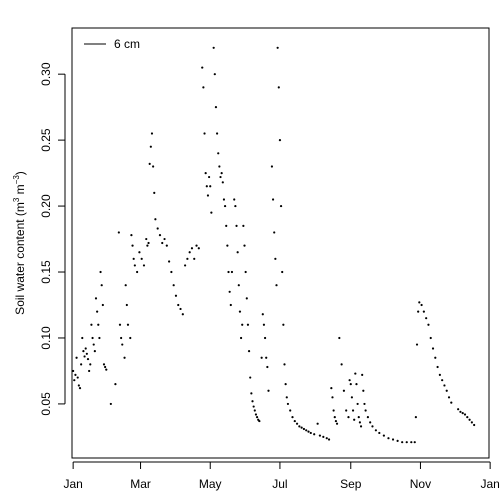  What do you see at coordinates (420, 484) in the screenshot?
I see `x-tick-label: Nov` at bounding box center [420, 484].